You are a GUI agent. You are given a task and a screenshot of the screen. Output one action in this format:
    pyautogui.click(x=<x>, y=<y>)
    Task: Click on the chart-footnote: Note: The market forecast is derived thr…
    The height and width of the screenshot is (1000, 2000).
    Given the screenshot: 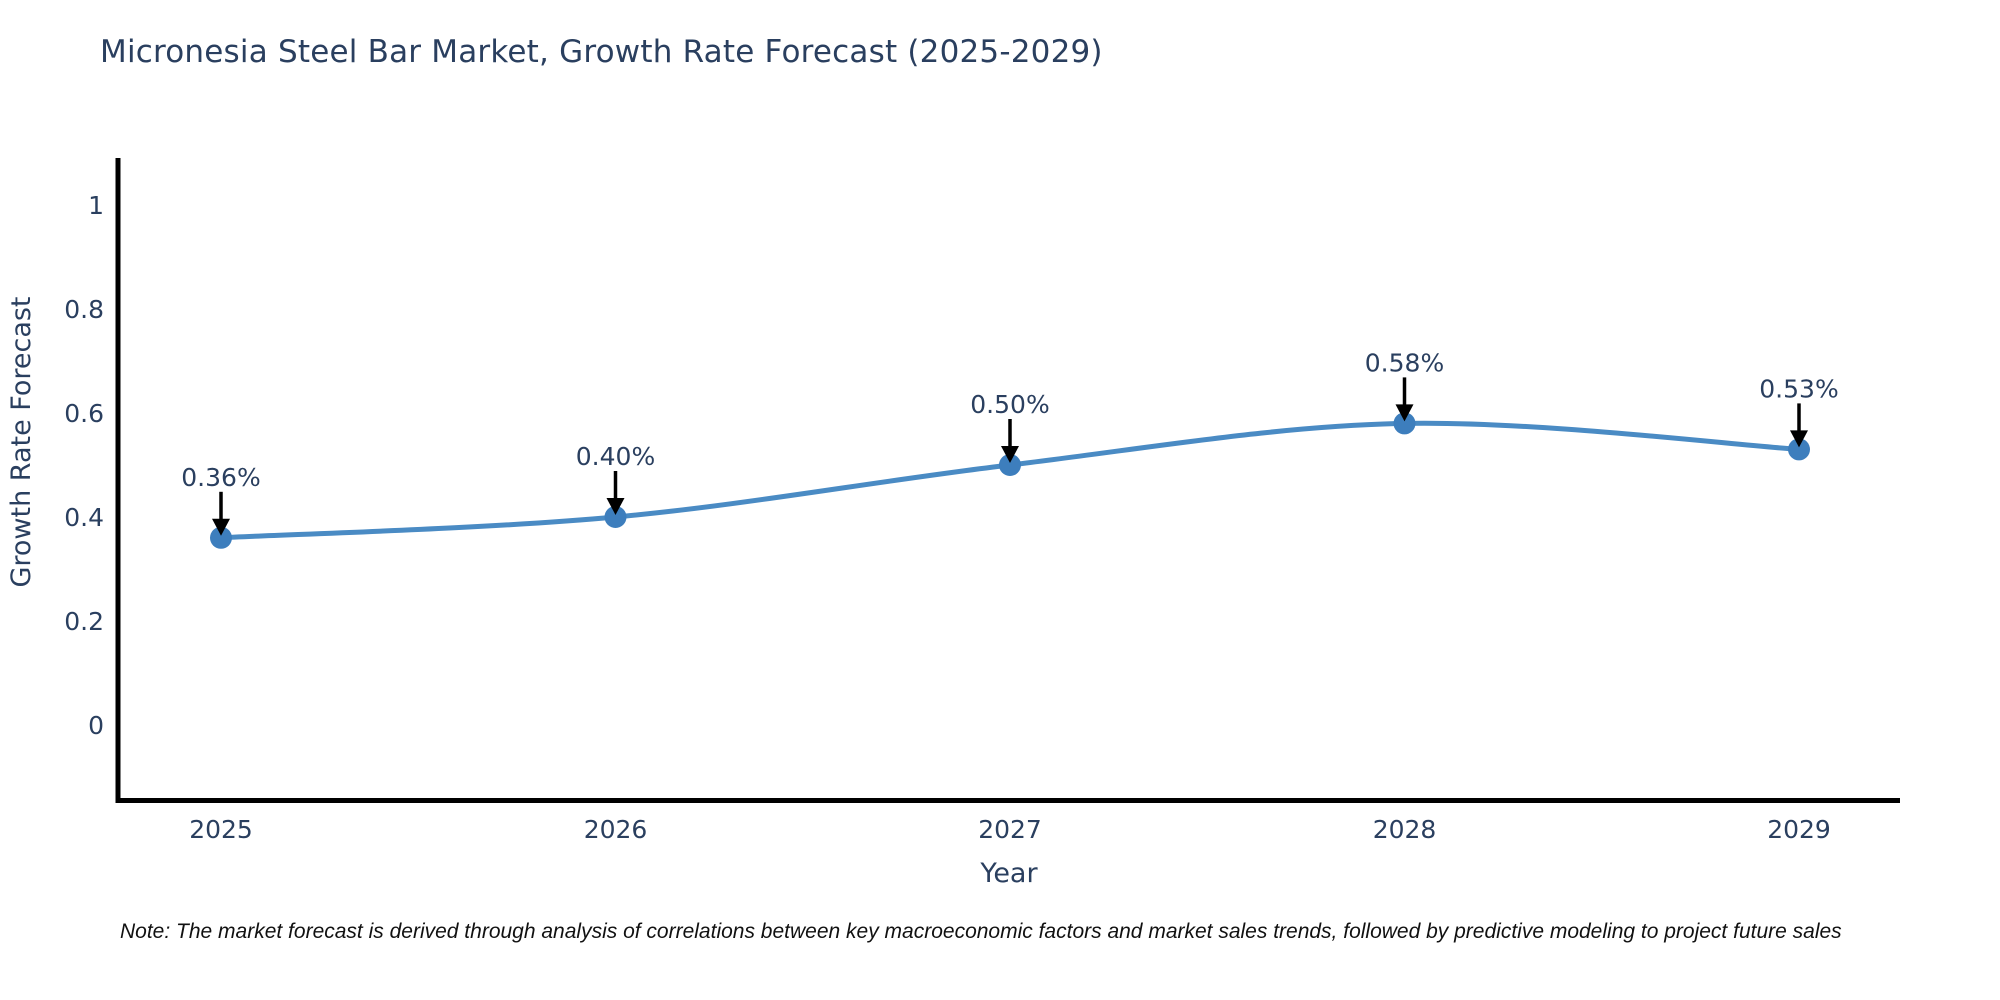 What is the action you would take?
    pyautogui.click(x=981, y=931)
    